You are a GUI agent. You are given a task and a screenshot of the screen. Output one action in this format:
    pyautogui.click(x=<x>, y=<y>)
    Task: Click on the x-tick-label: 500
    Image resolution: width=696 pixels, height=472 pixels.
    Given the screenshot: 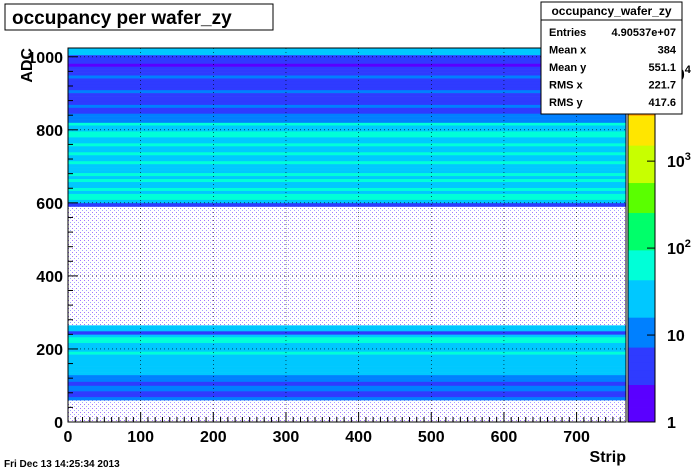 What is the action you would take?
    pyautogui.click(x=431, y=437)
    